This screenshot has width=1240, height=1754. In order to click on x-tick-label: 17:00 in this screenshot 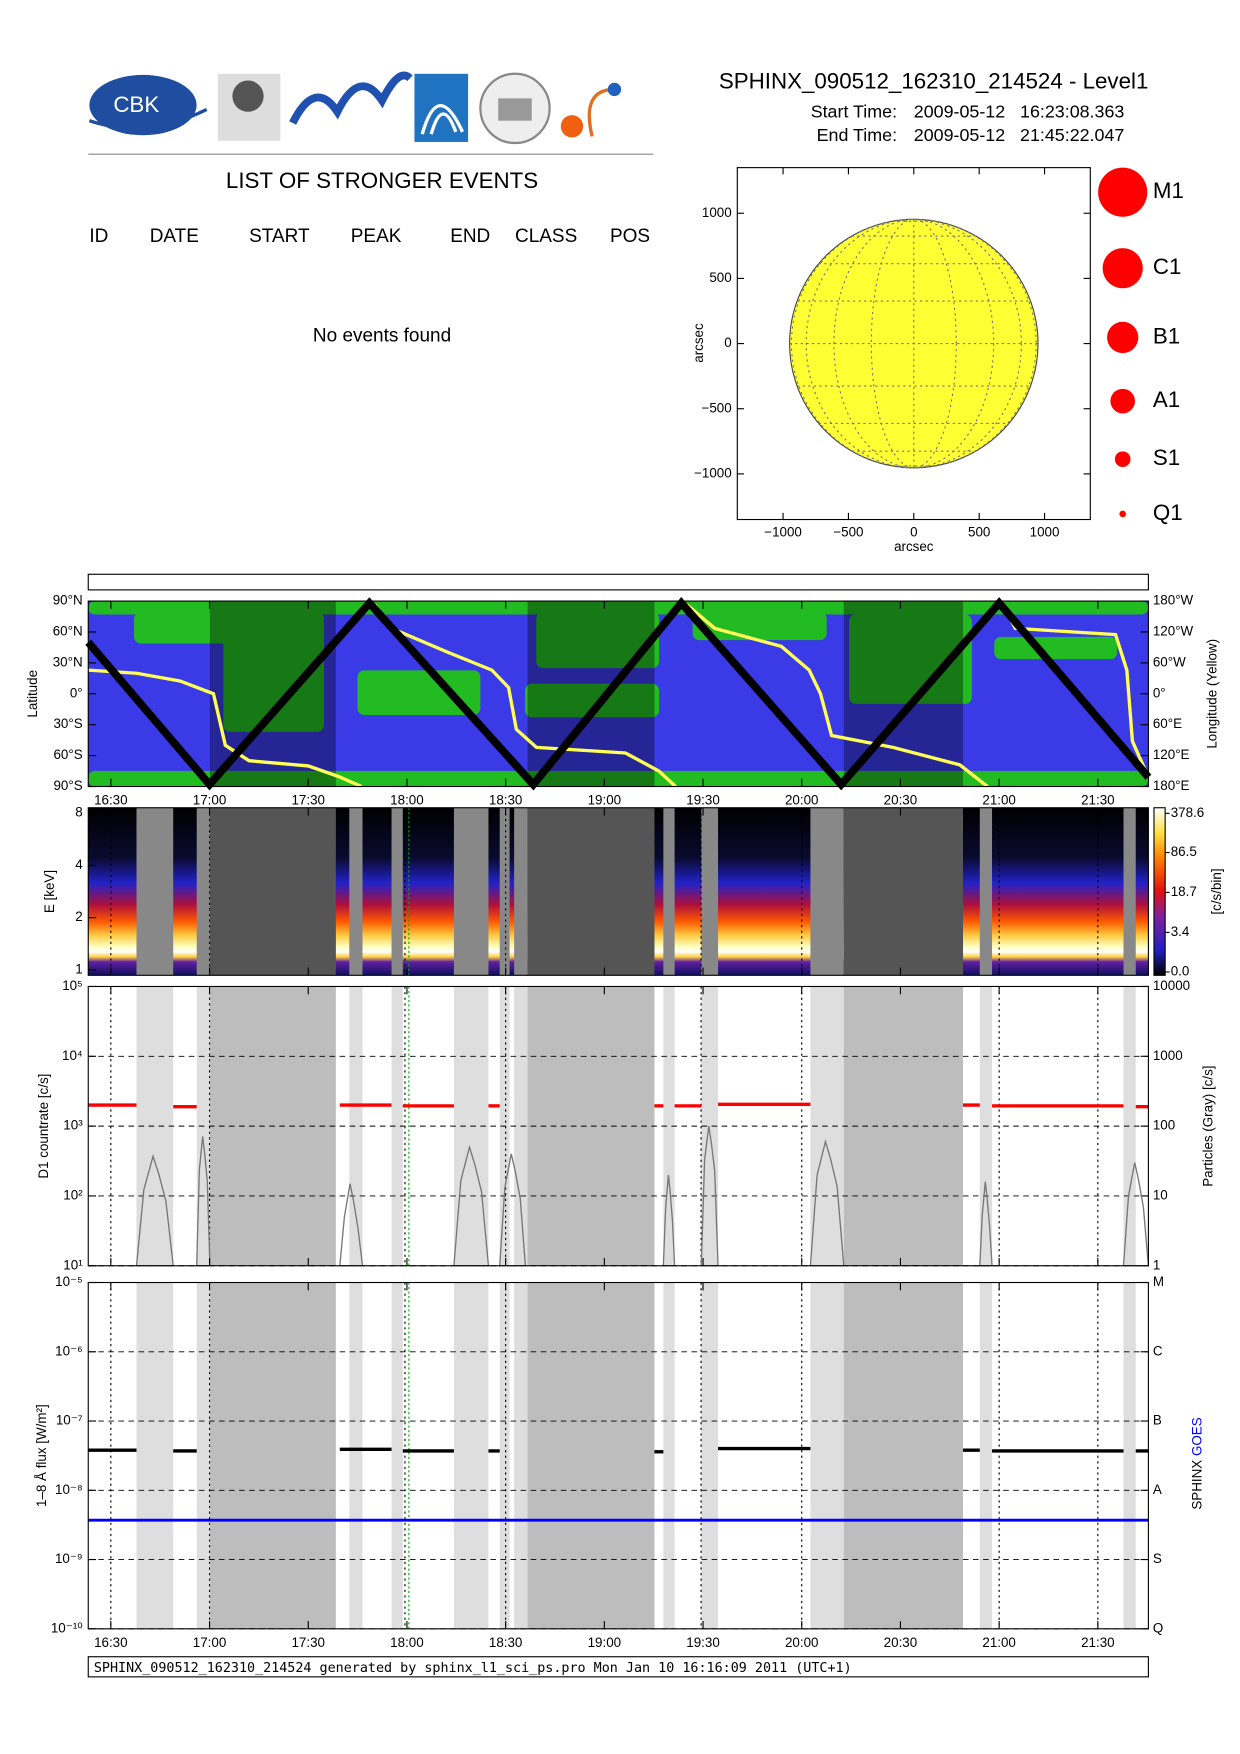, I will do `click(210, 800)`.